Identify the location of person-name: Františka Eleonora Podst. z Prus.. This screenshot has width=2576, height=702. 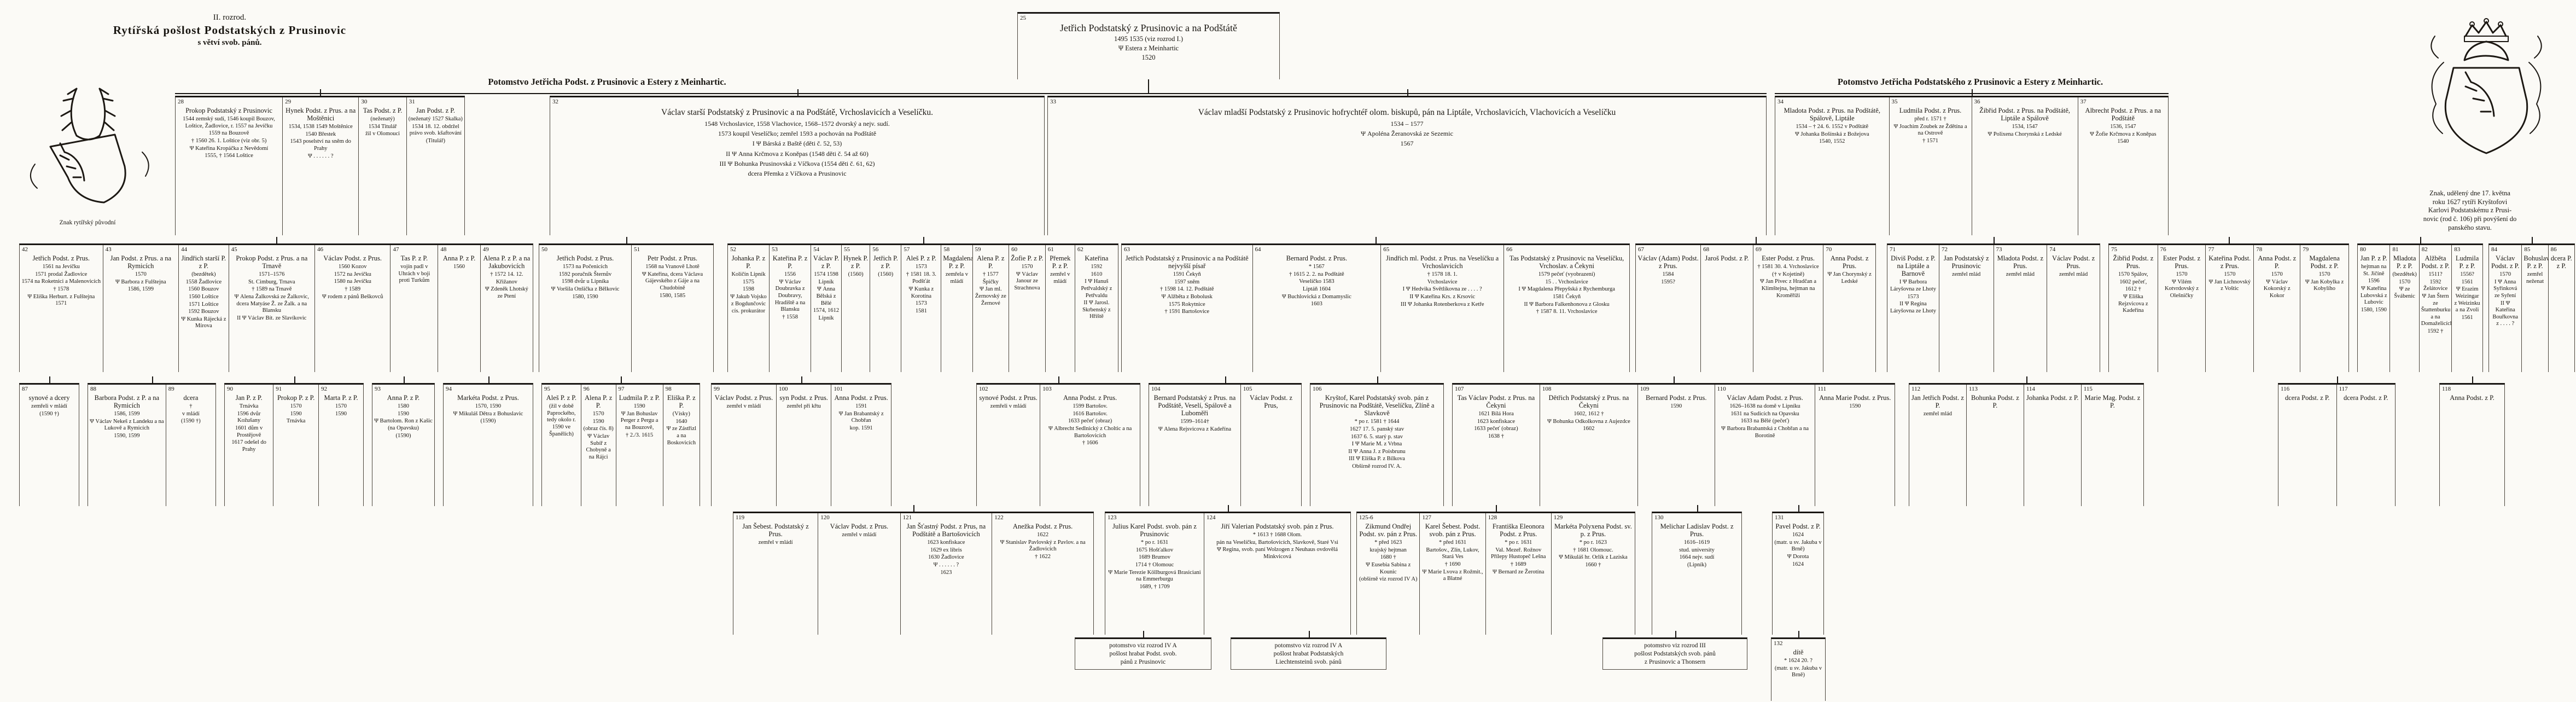
(1518, 530).